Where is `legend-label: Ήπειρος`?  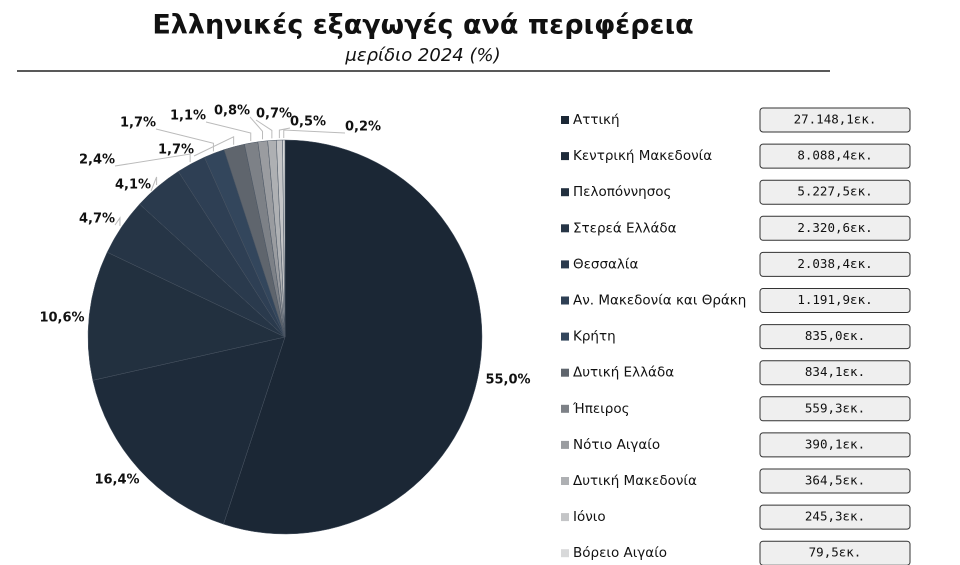 legend-label: Ήπειρος is located at coordinates (601, 409).